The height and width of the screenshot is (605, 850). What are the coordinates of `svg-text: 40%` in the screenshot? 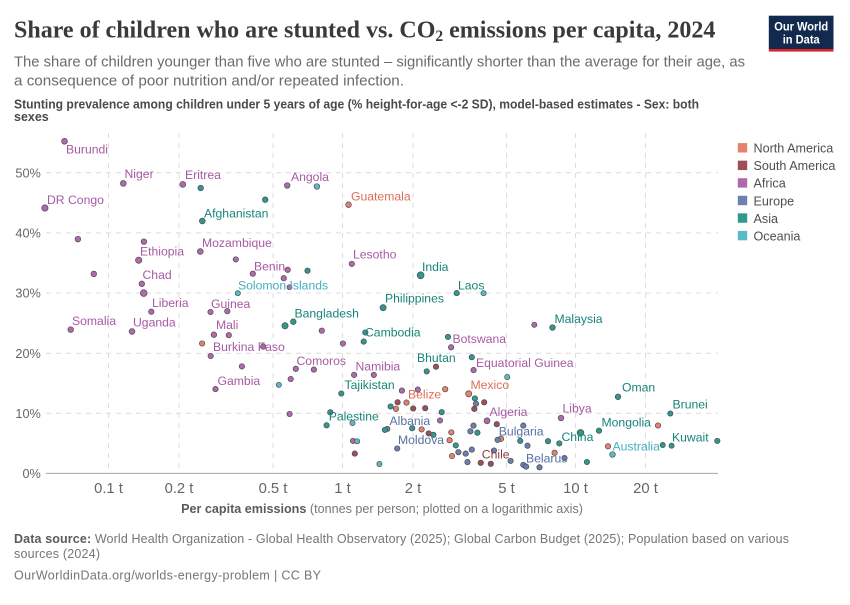 It's located at (27, 234).